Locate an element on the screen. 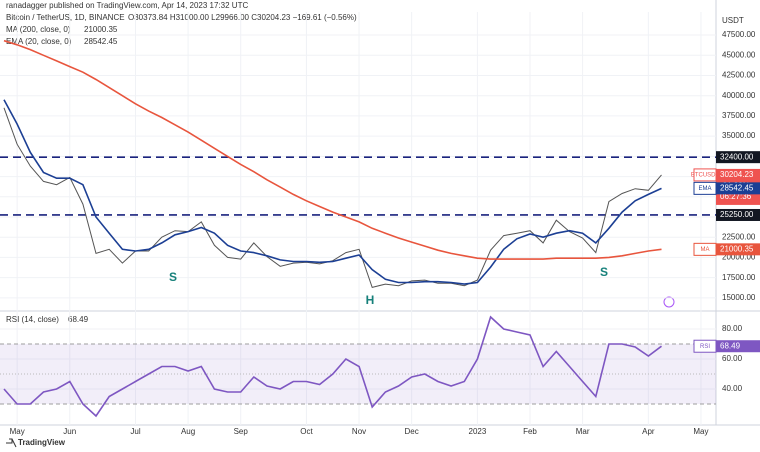 The image size is (760, 452). level-label: 32400.00 is located at coordinates (737, 156).